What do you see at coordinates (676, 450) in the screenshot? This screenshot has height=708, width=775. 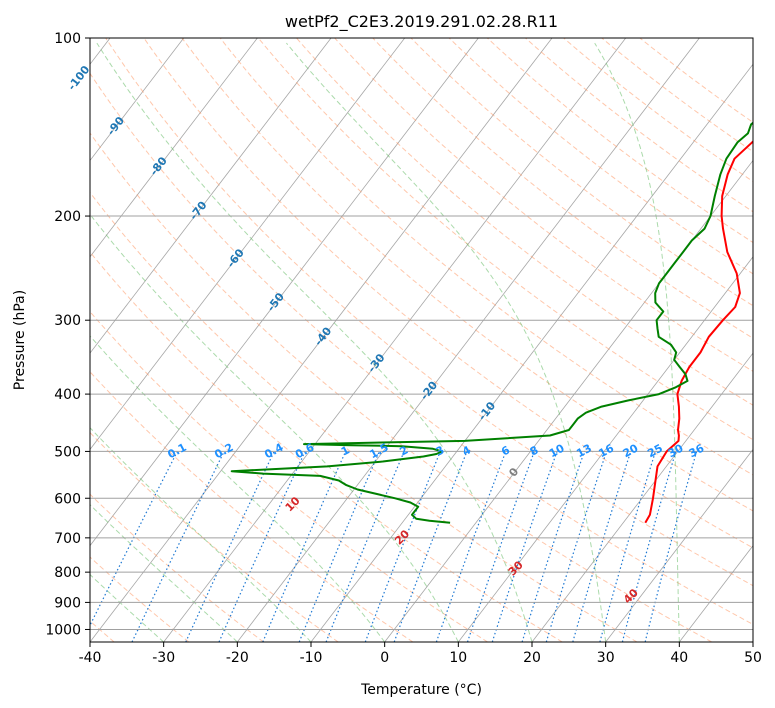 I see `mixing-ratio-label: 30` at bounding box center [676, 450].